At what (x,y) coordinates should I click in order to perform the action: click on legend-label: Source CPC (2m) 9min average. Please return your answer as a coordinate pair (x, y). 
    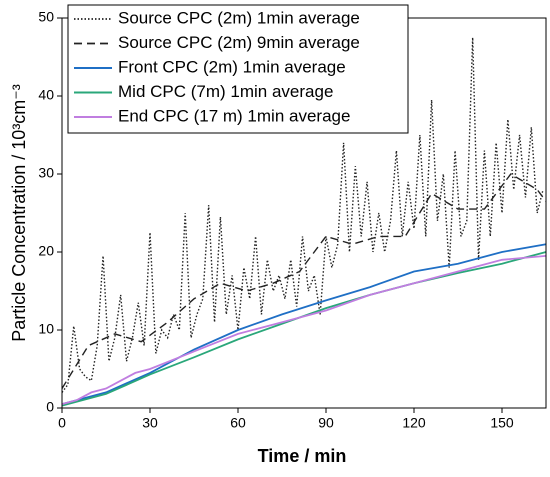
    Looking at the image, I should click on (239, 42).